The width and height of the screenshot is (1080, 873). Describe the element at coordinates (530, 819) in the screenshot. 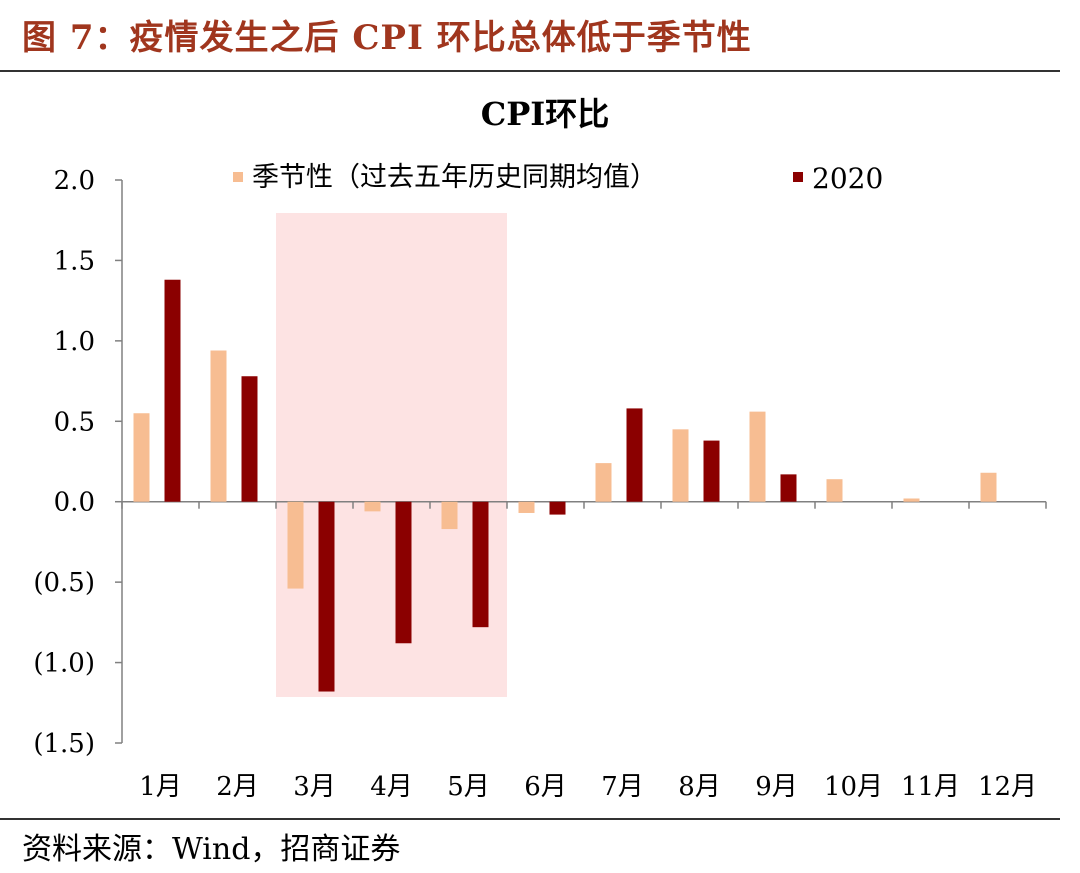

I see `bottom-rule` at that location.